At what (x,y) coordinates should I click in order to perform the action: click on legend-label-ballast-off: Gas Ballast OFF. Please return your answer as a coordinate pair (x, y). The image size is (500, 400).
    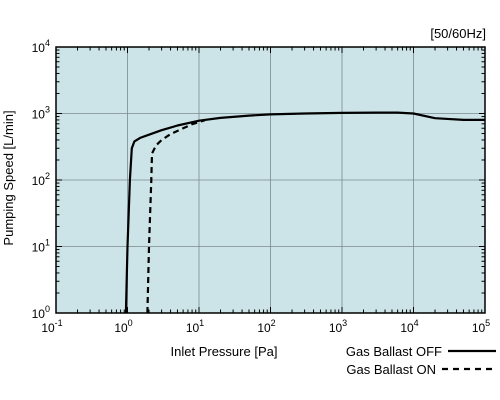
    Looking at the image, I should click on (394, 351).